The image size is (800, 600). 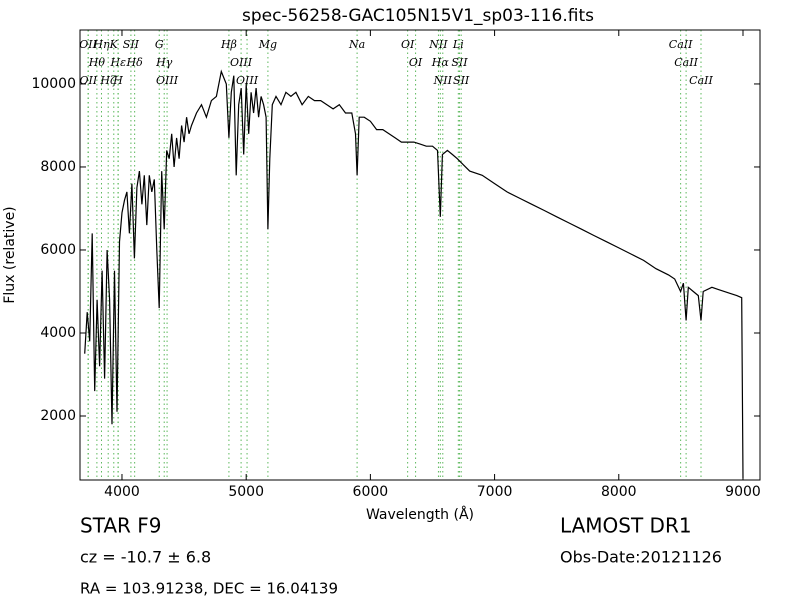 I want to click on spectral-line-label: G, so click(x=159, y=44).